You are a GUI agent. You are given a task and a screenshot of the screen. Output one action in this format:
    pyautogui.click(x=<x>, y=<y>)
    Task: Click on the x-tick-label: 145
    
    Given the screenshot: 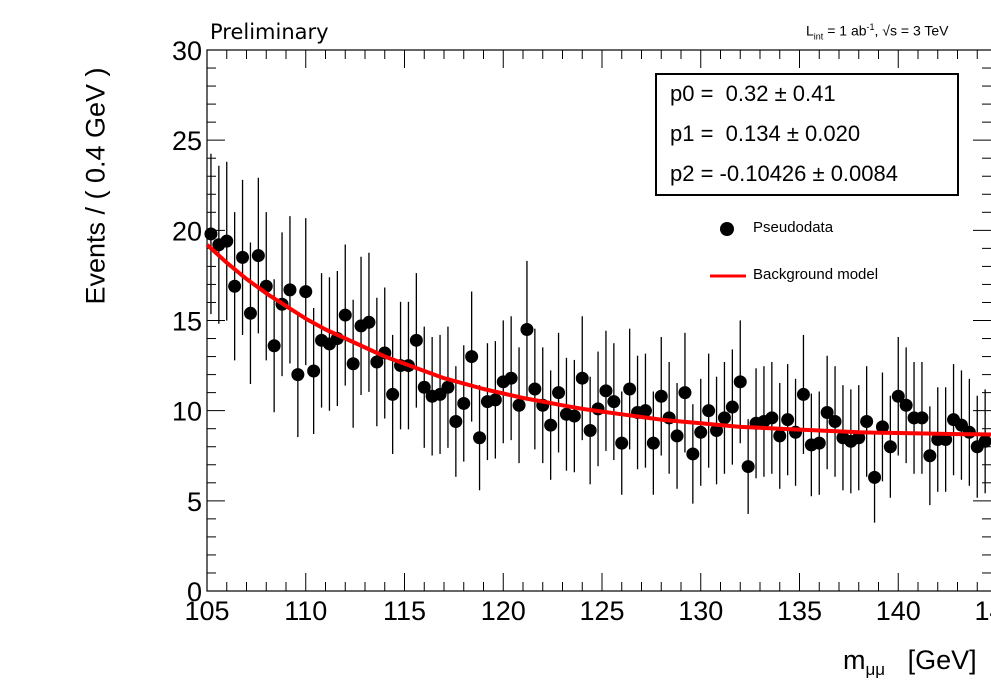 What is the action you would take?
    pyautogui.click(x=982, y=611)
    